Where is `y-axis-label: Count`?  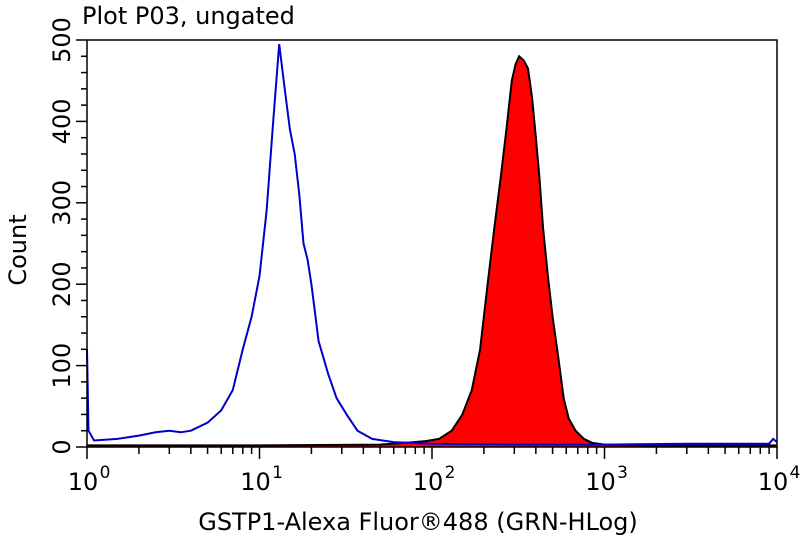
y-axis-label: Count is located at coordinates (18, 249).